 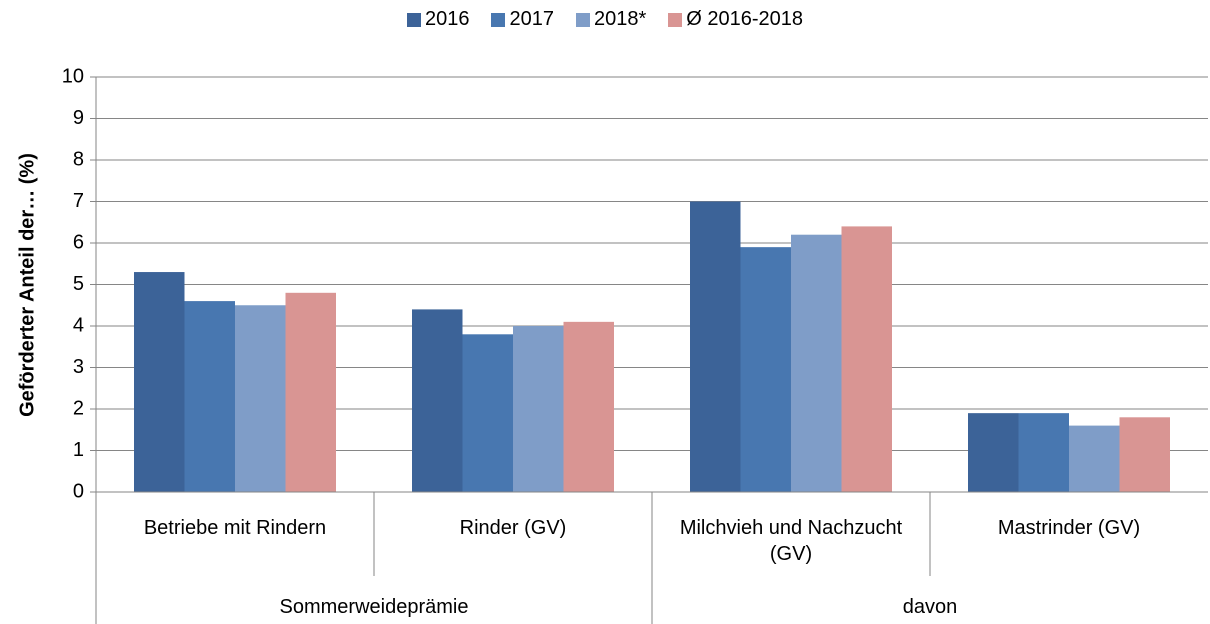 What do you see at coordinates (78, 408) in the screenshot?
I see `y-tick-label: 2` at bounding box center [78, 408].